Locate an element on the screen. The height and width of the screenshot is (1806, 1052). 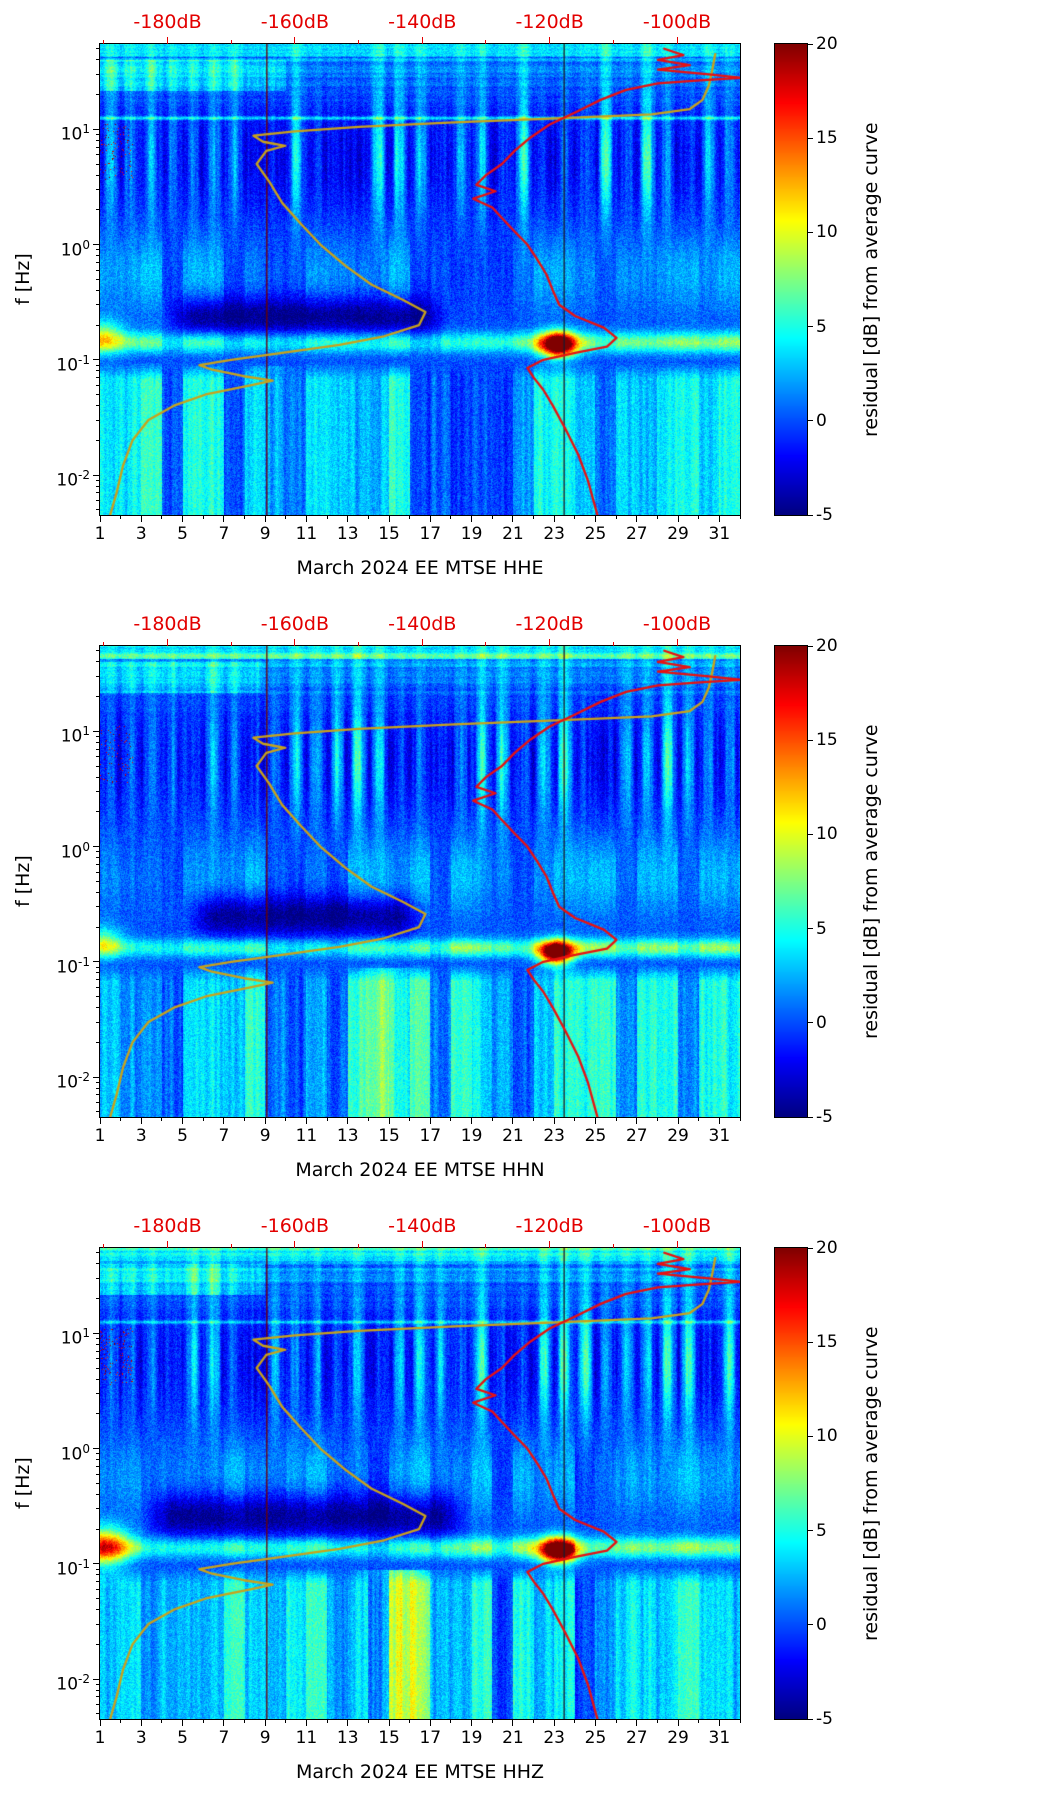
colorbar-gradient is located at coordinates (791, 279).